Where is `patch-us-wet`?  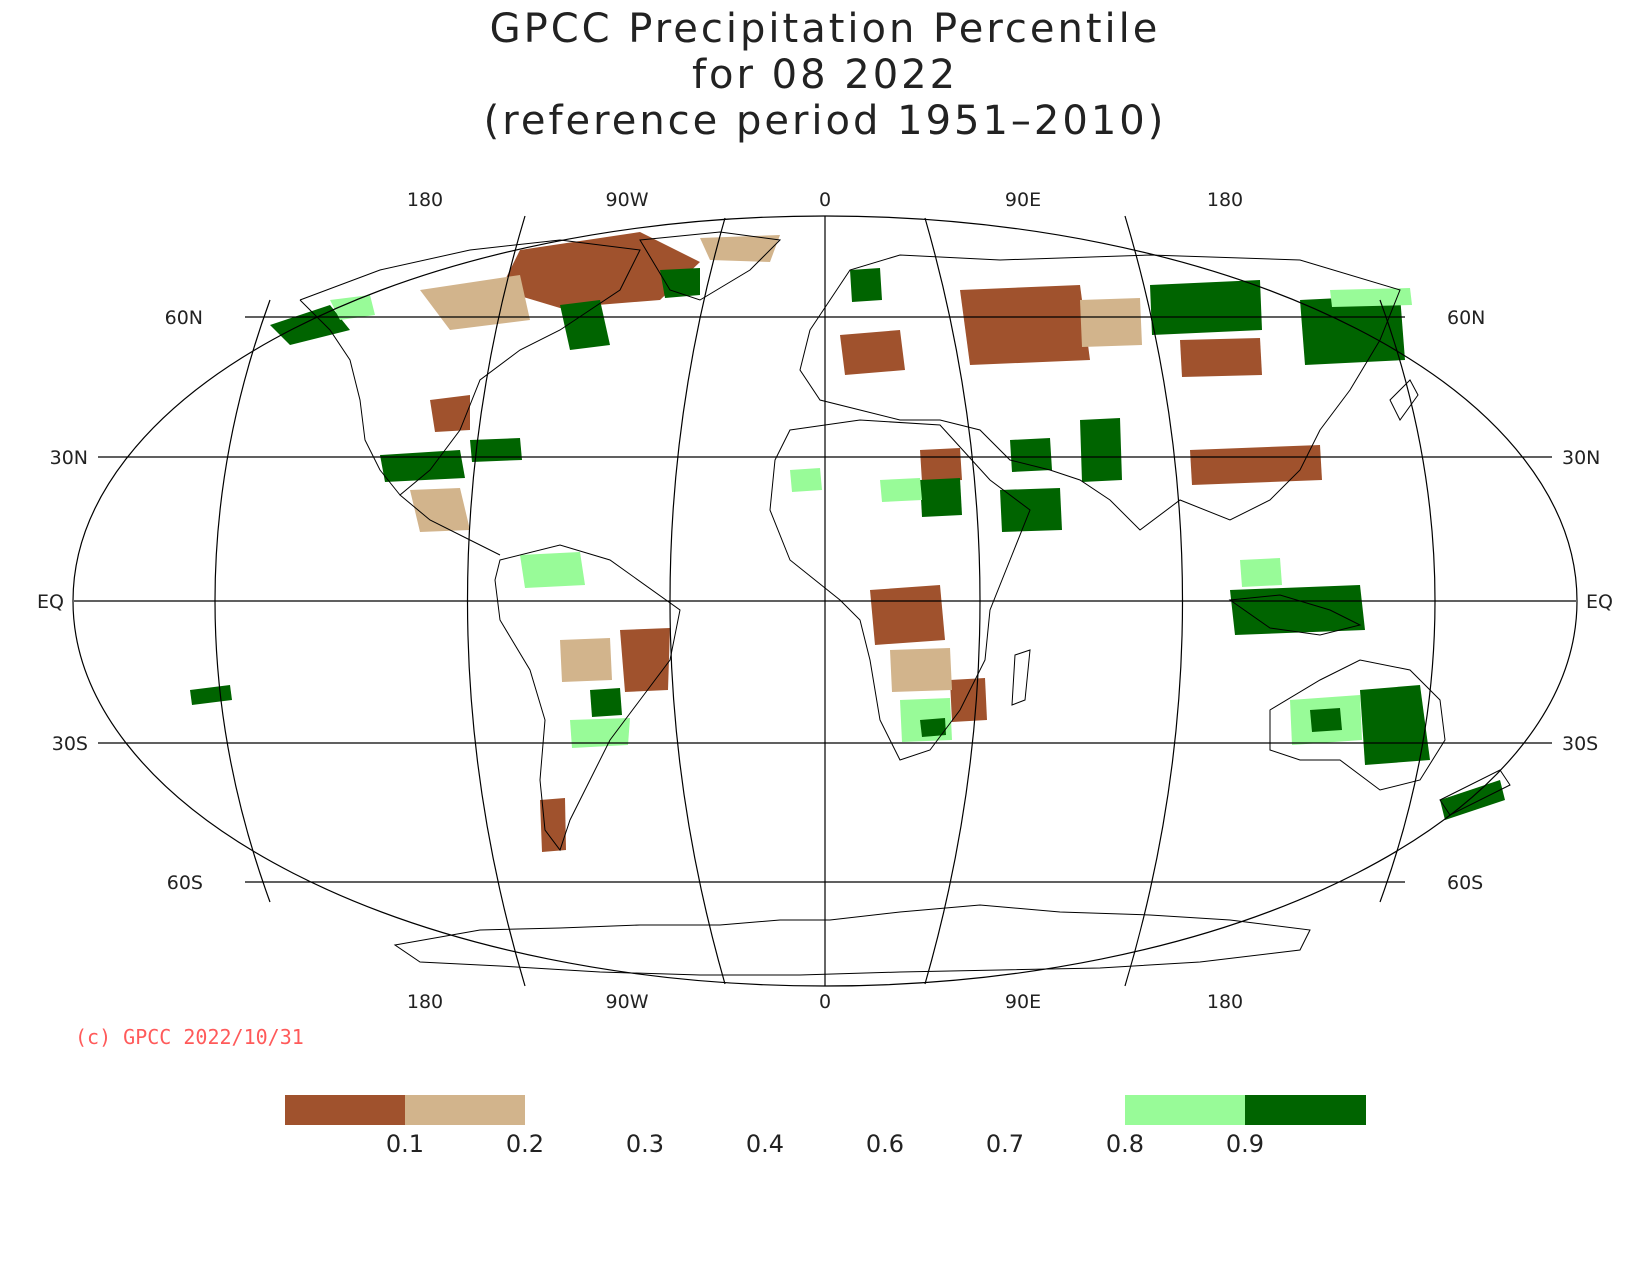 patch-us-wet is located at coordinates (422, 466).